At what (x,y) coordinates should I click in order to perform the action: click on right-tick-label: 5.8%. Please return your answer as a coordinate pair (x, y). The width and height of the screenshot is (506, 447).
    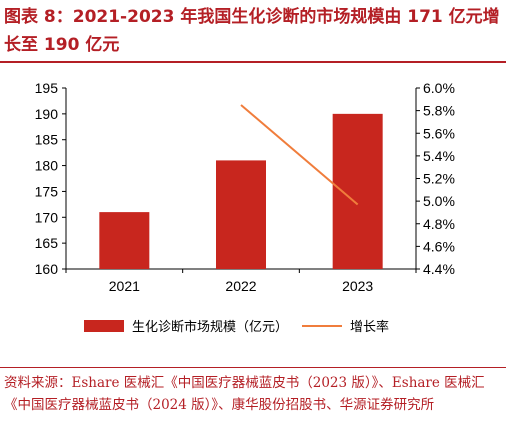
    Looking at the image, I should click on (439, 111).